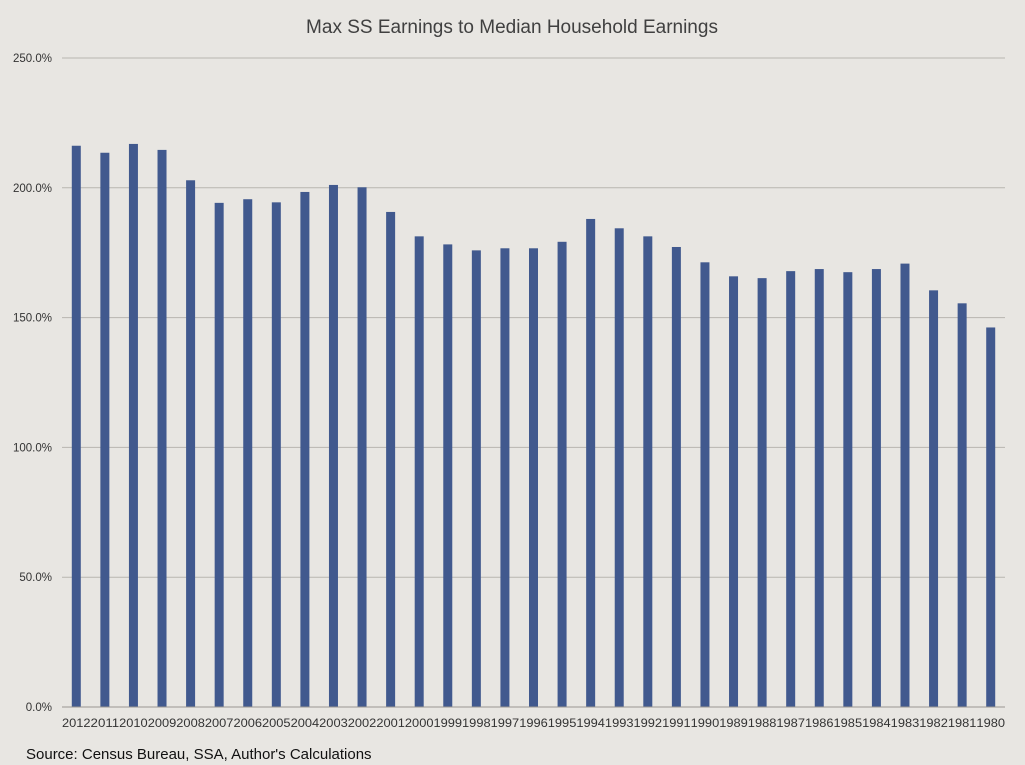  Describe the element at coordinates (876, 488) in the screenshot. I see `bar-1984` at that location.